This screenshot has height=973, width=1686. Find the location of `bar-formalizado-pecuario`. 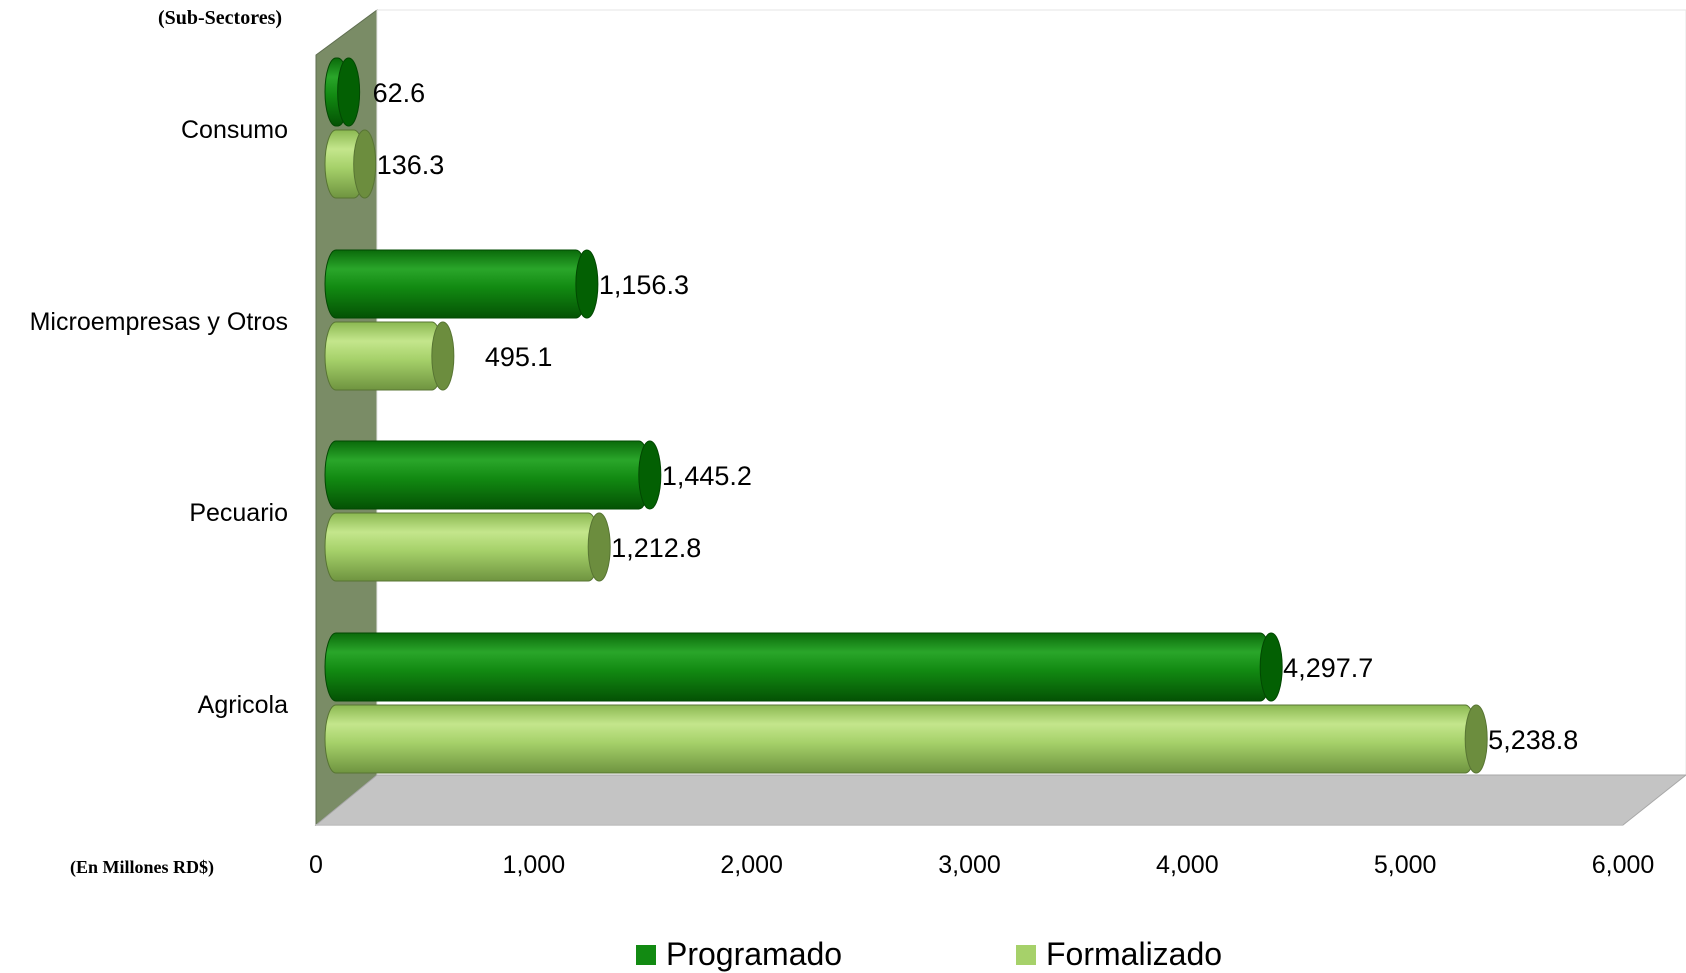

bar-formalizado-pecuario is located at coordinates (467, 547).